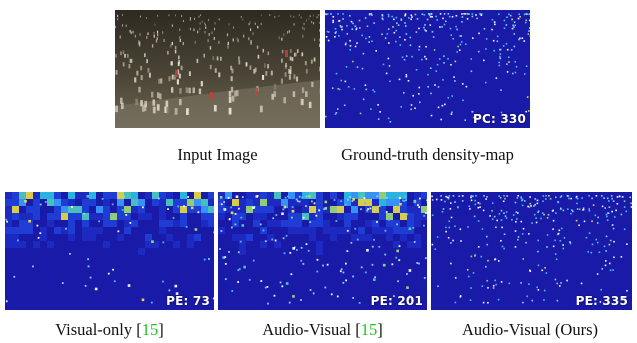 This screenshot has height=343, width=637. What do you see at coordinates (188, 301) in the screenshot?
I see `predicted-estimate-badge-visual-only: PE: 73` at bounding box center [188, 301].